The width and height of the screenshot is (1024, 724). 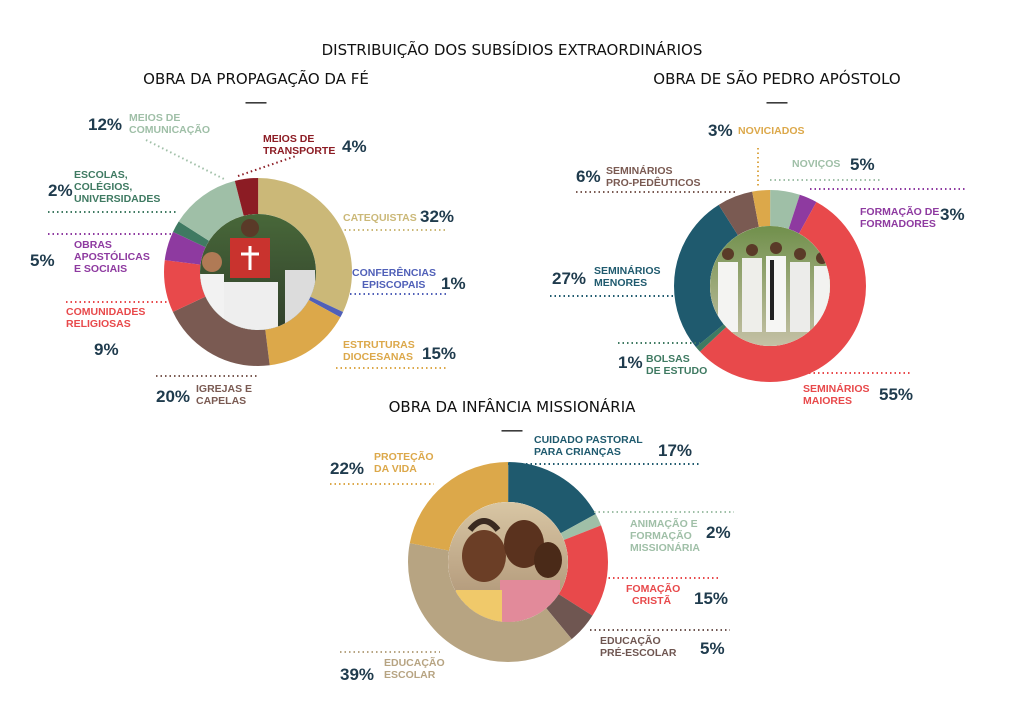 What do you see at coordinates (404, 462) in the screenshot?
I see `label-protecao-vida: PROTEÇÃO DA VIDA` at bounding box center [404, 462].